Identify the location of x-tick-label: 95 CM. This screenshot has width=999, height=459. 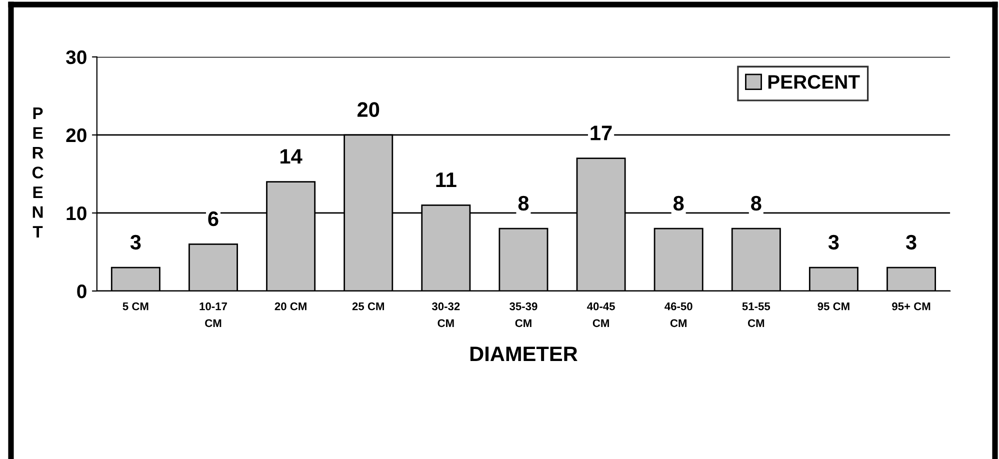
(834, 306).